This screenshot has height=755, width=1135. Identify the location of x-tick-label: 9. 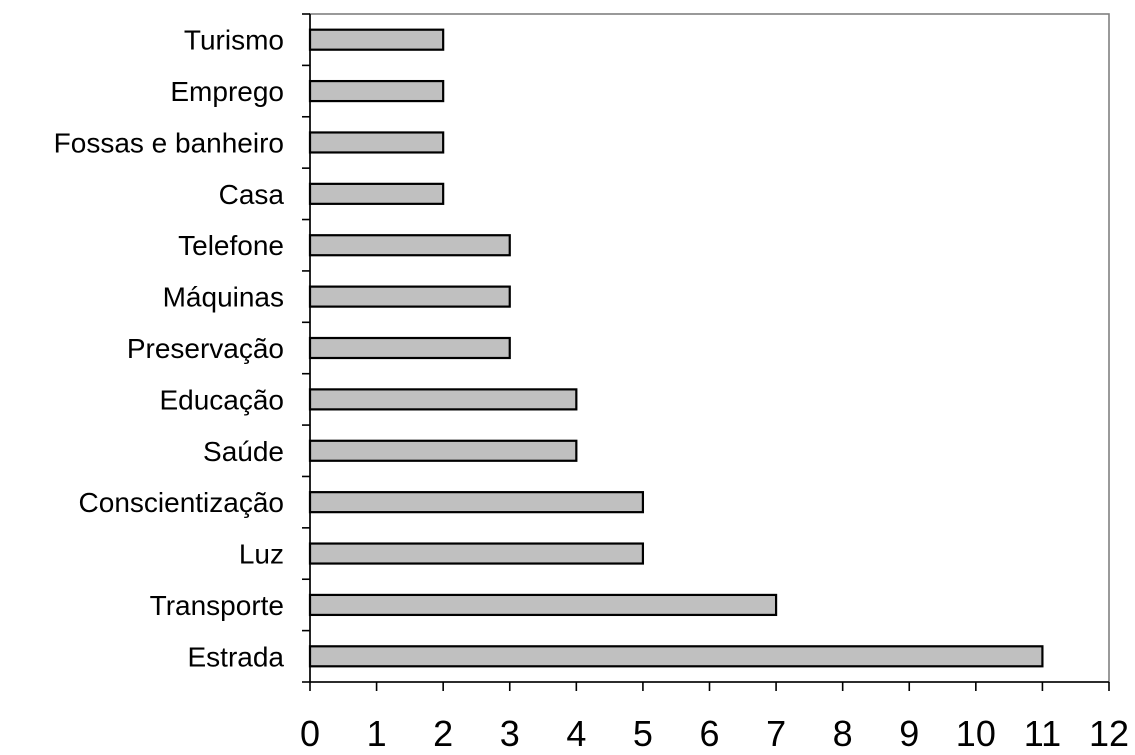
(909, 733).